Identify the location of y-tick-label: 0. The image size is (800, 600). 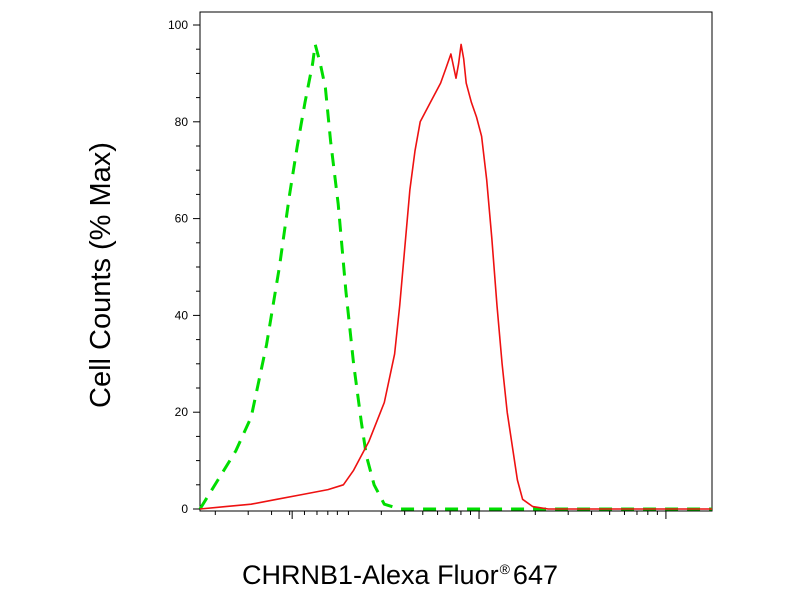
(184, 509).